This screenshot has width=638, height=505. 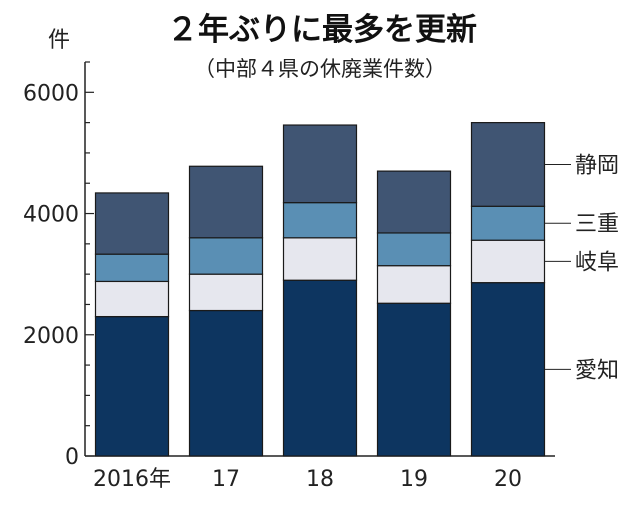 I want to click on y-tick-label: 0, so click(x=72, y=457).